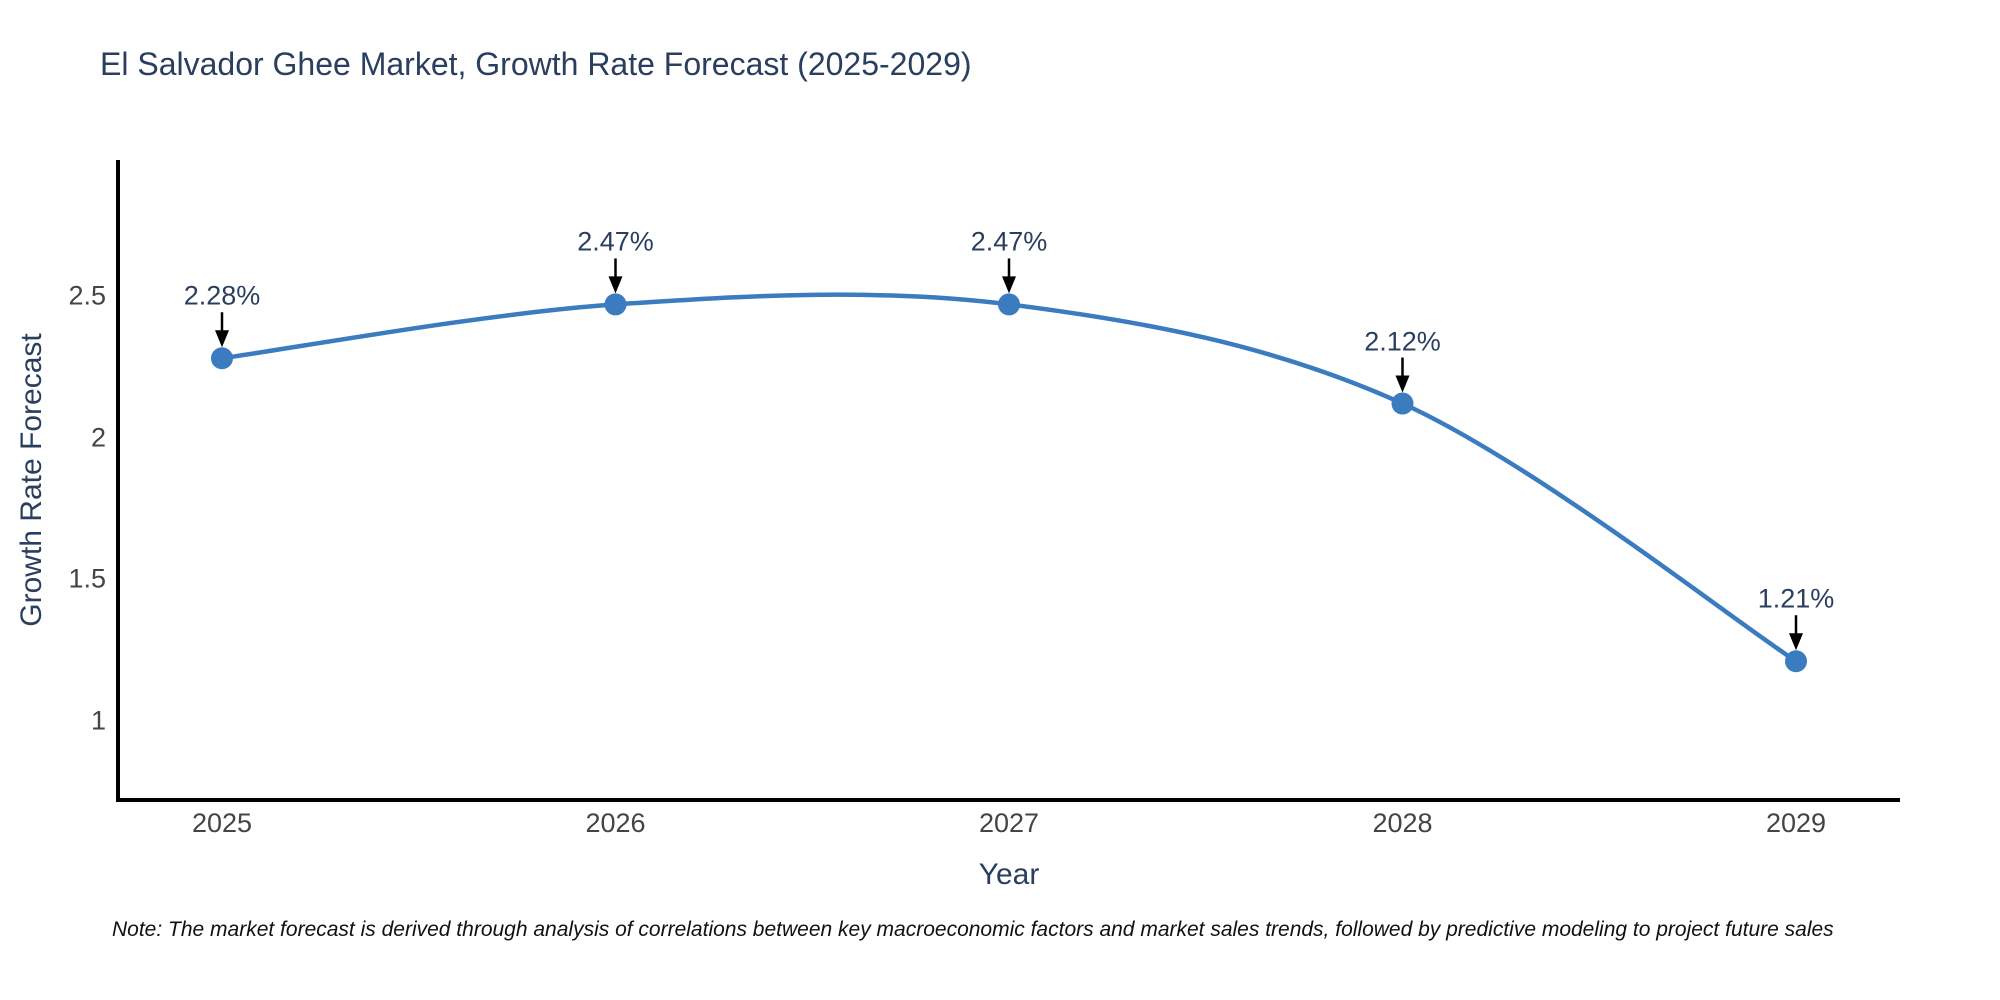  What do you see at coordinates (98, 437) in the screenshot?
I see `y-tick-label: 2` at bounding box center [98, 437].